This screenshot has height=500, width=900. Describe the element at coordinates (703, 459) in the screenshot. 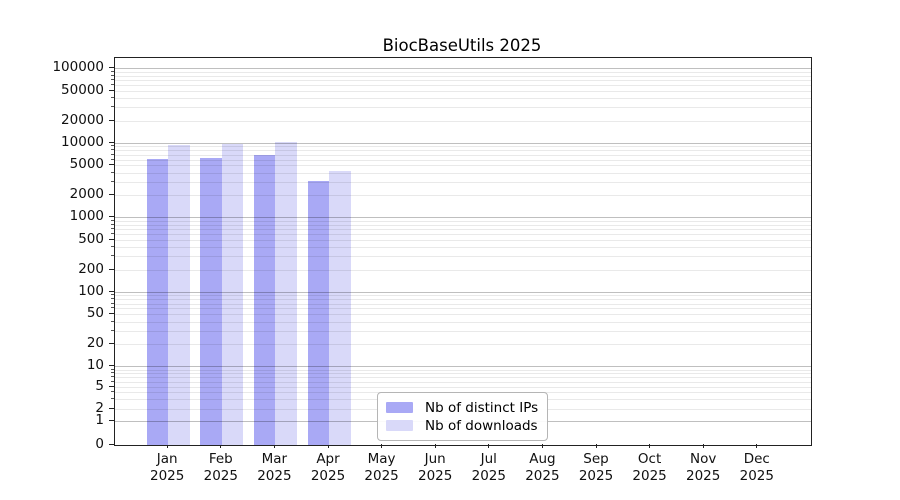

I see `x-tick-label-month: Nov` at that location.